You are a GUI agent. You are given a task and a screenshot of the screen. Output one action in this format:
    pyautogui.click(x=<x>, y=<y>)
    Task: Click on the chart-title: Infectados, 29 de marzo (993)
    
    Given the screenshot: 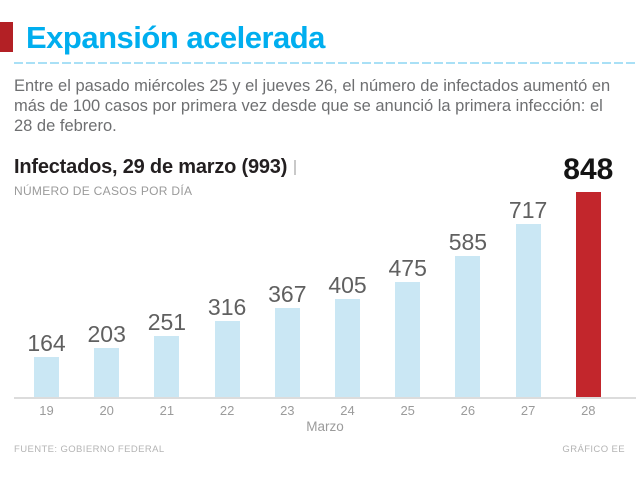 What is the action you would take?
    pyautogui.click(x=151, y=166)
    